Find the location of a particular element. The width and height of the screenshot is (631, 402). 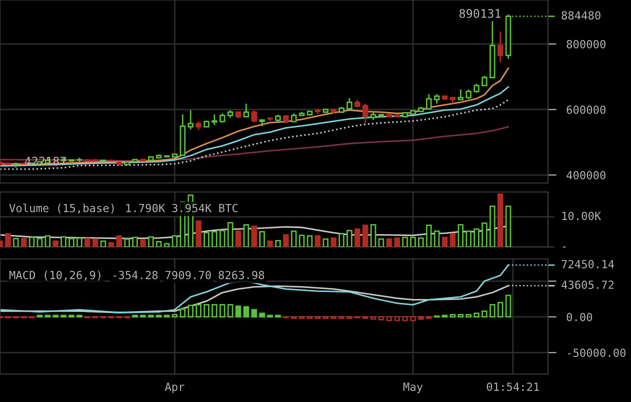

annotation: 890131 is located at coordinates (480, 13).